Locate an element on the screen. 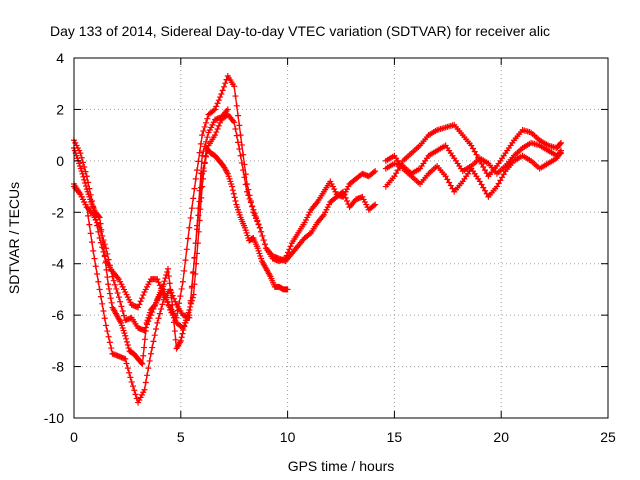 This screenshot has width=640, height=480. y-tick-label: 2 is located at coordinates (60, 109).